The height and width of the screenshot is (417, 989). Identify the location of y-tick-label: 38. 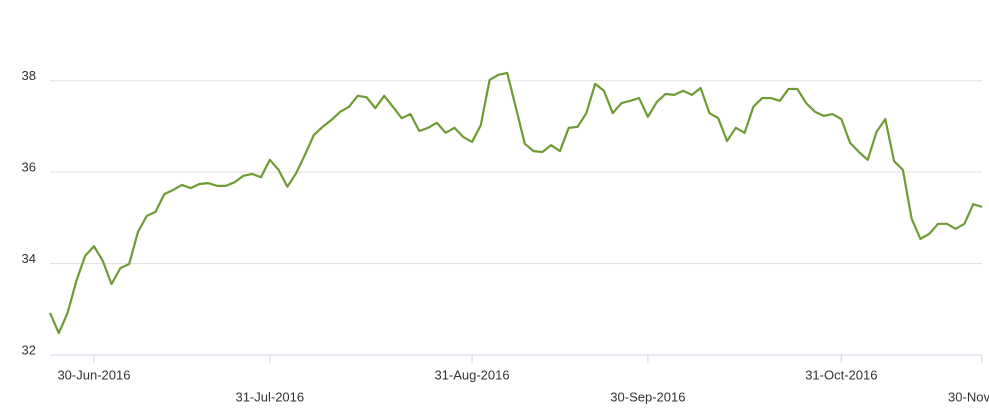
(29, 75).